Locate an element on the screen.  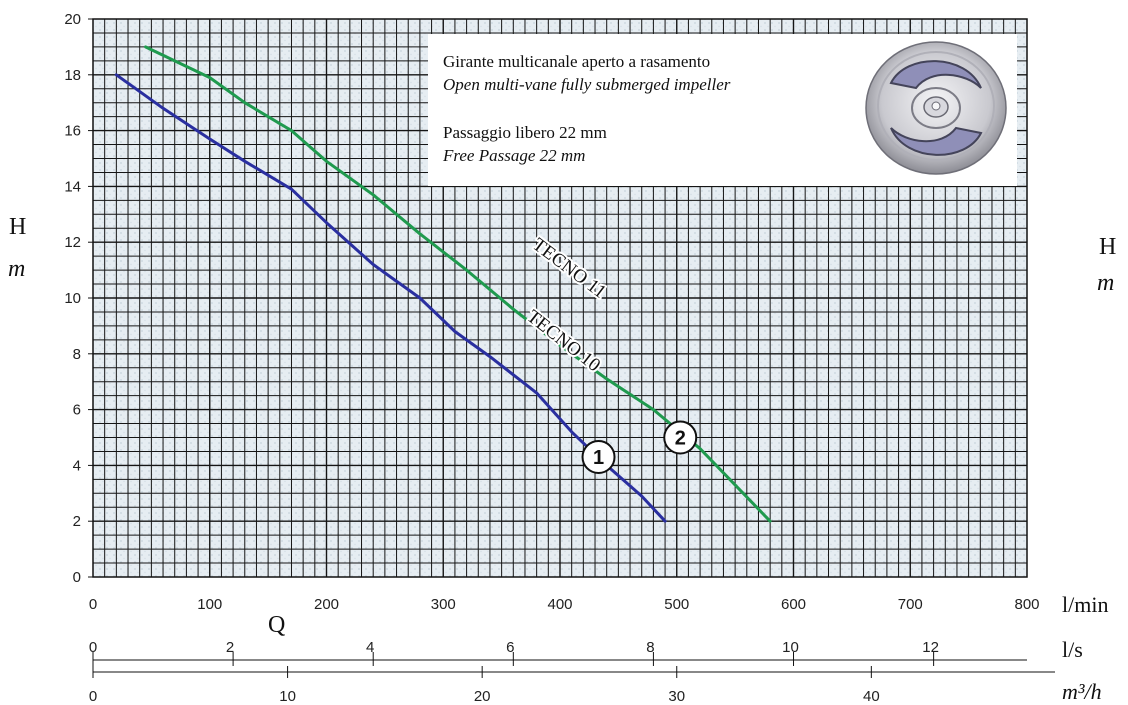
y-tick-label: 2 is located at coordinates (77, 521).